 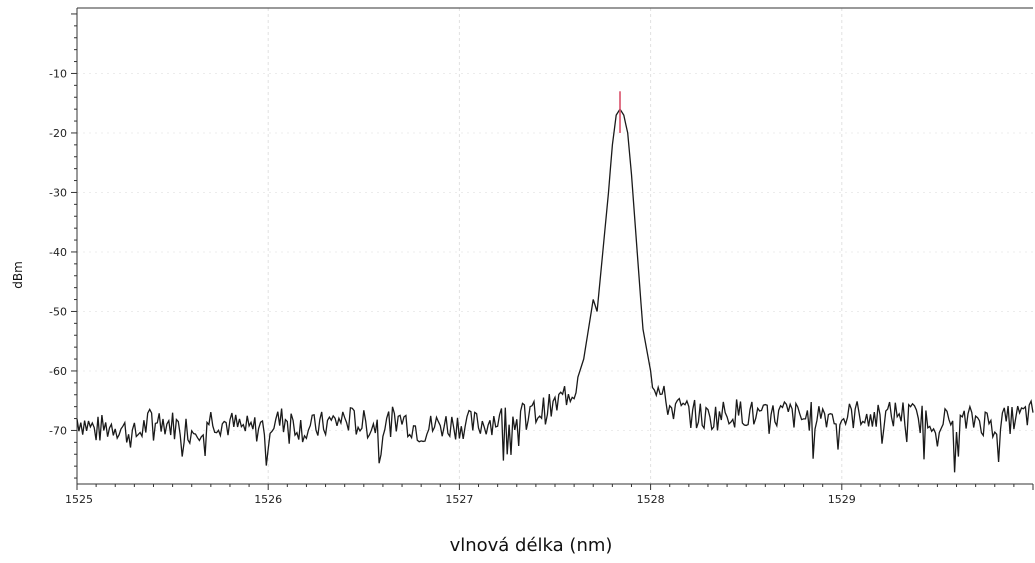 What do you see at coordinates (58, 430) in the screenshot?
I see `y-tick-label: -70` at bounding box center [58, 430].